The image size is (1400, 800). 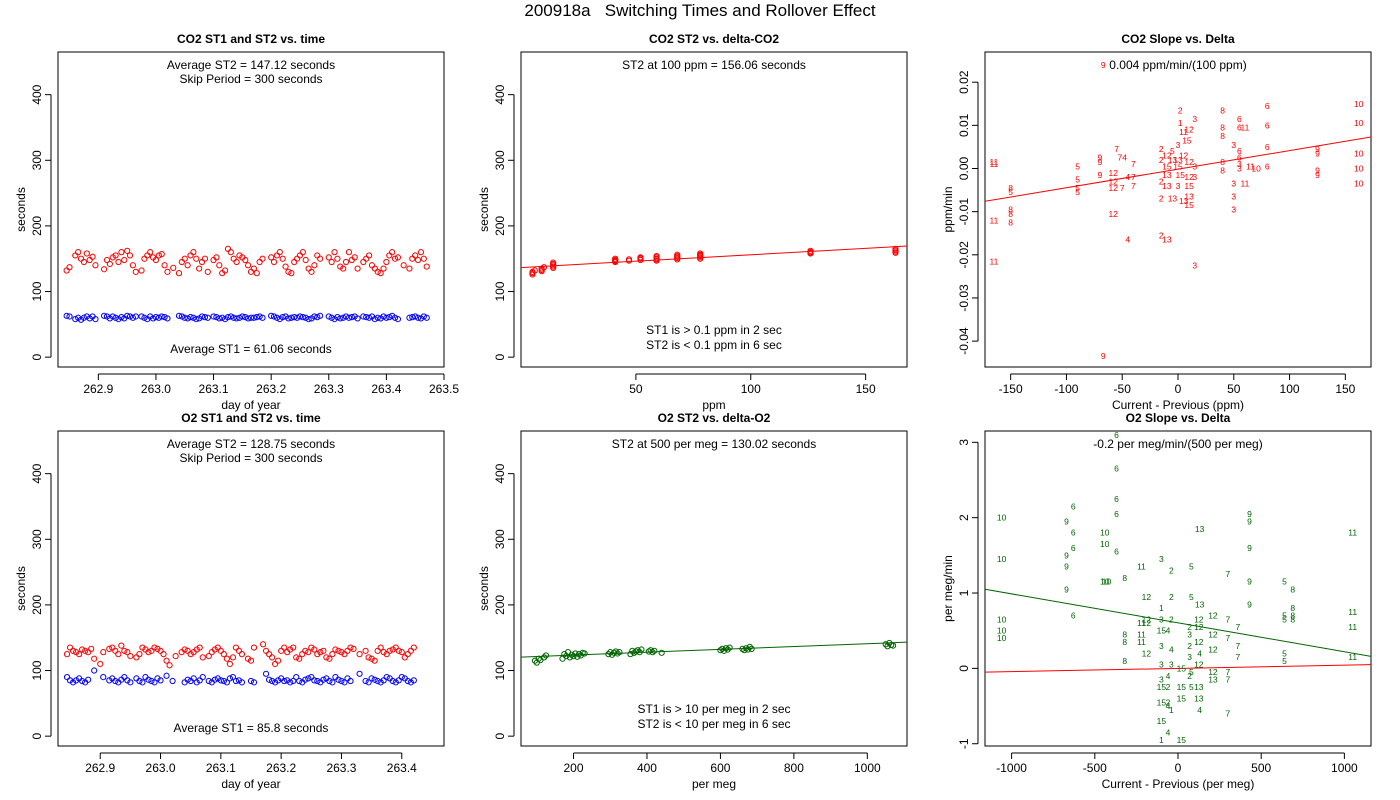 What do you see at coordinates (1127, 240) in the screenshot?
I see `data-point-label: 4` at bounding box center [1127, 240].